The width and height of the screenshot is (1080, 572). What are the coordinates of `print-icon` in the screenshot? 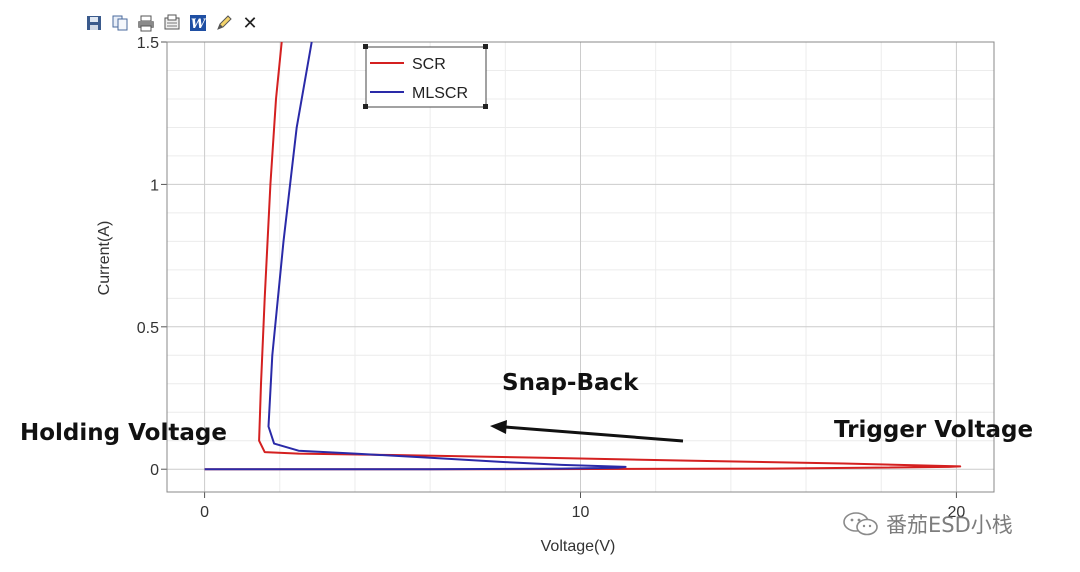 It's located at (146, 23).